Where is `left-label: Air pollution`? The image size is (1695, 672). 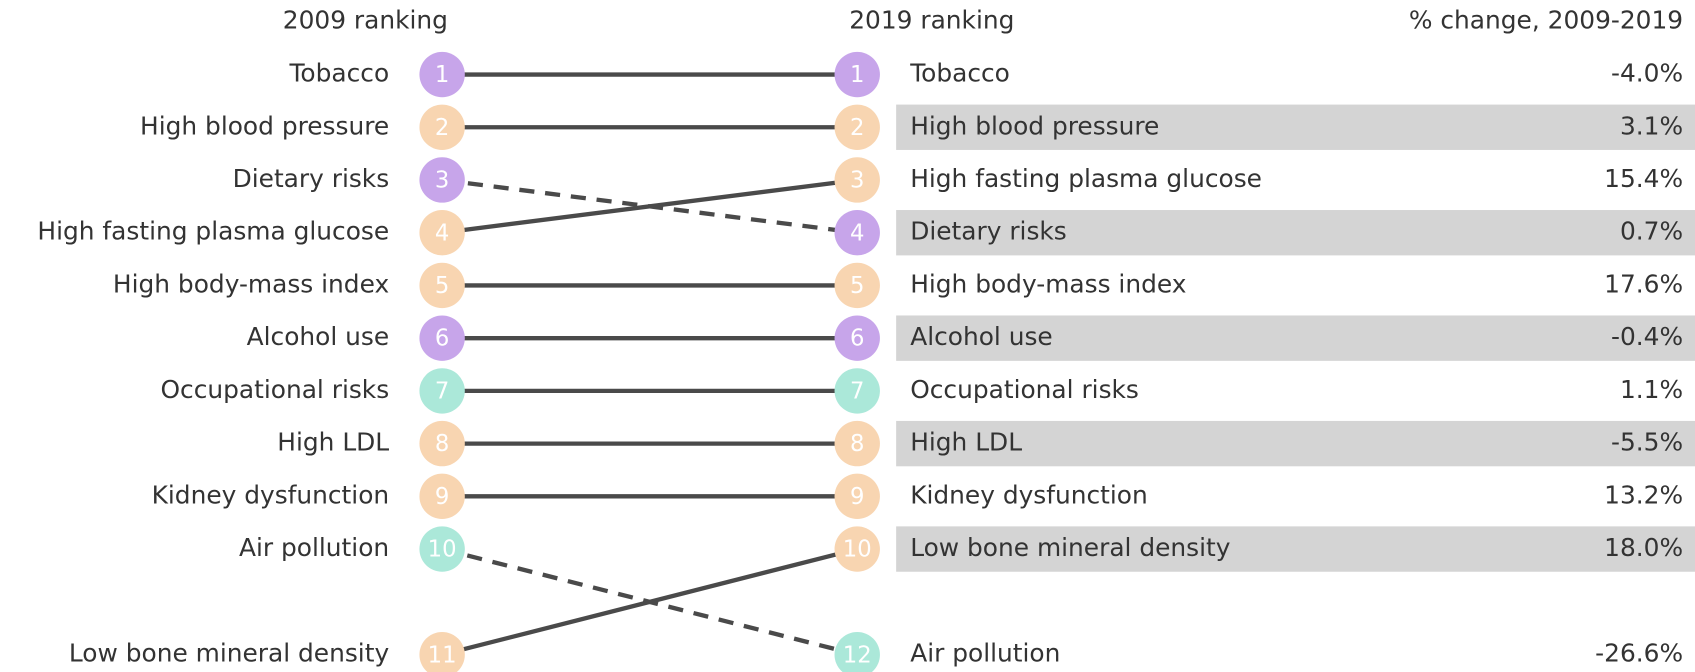
left-label: Air pollution is located at coordinates (314, 547).